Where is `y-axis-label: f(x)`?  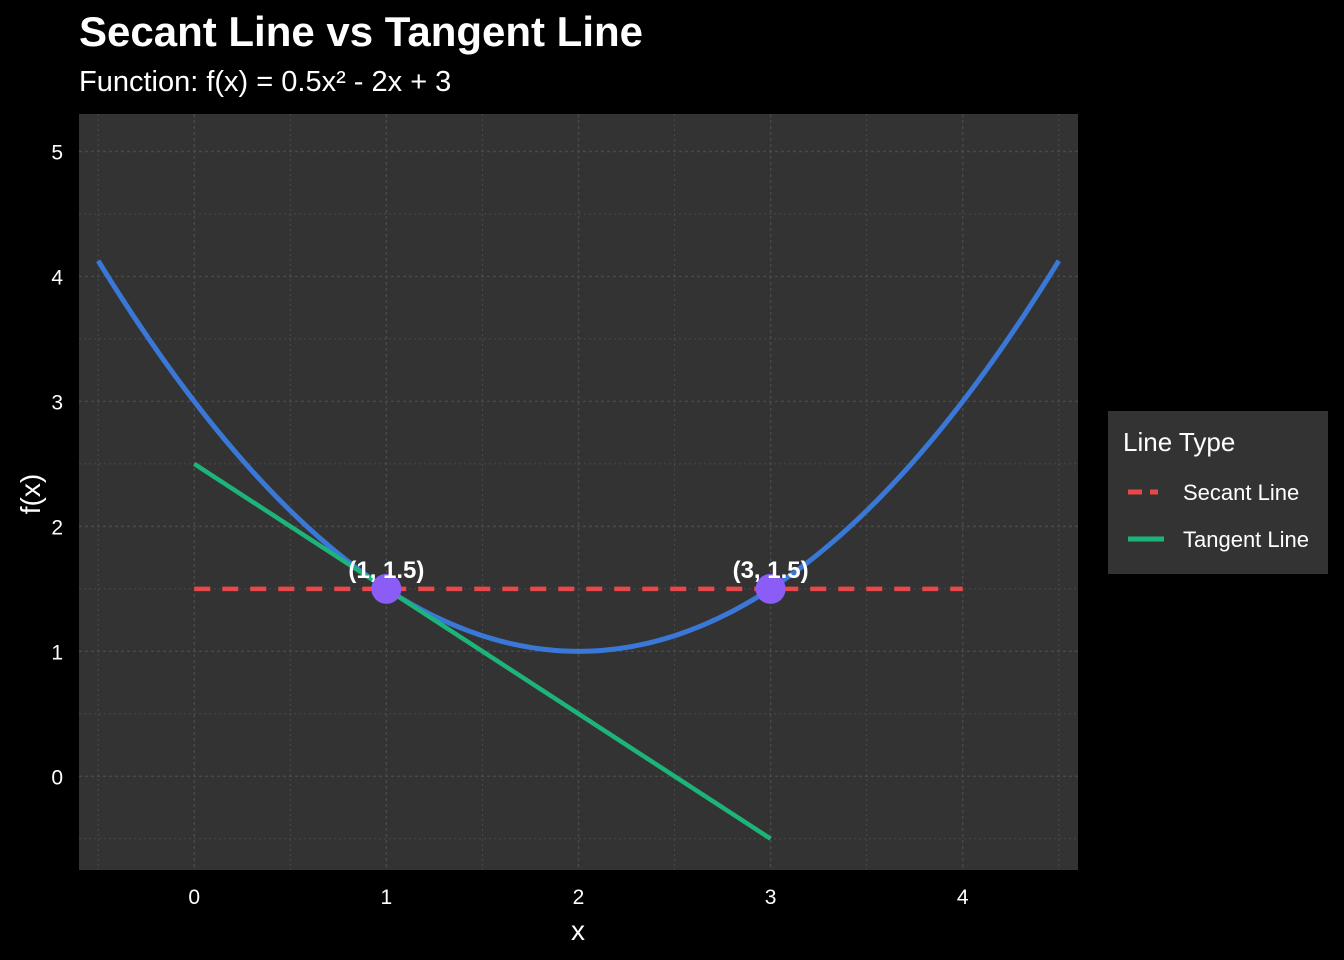
y-axis-label: f(x) is located at coordinates (30, 494).